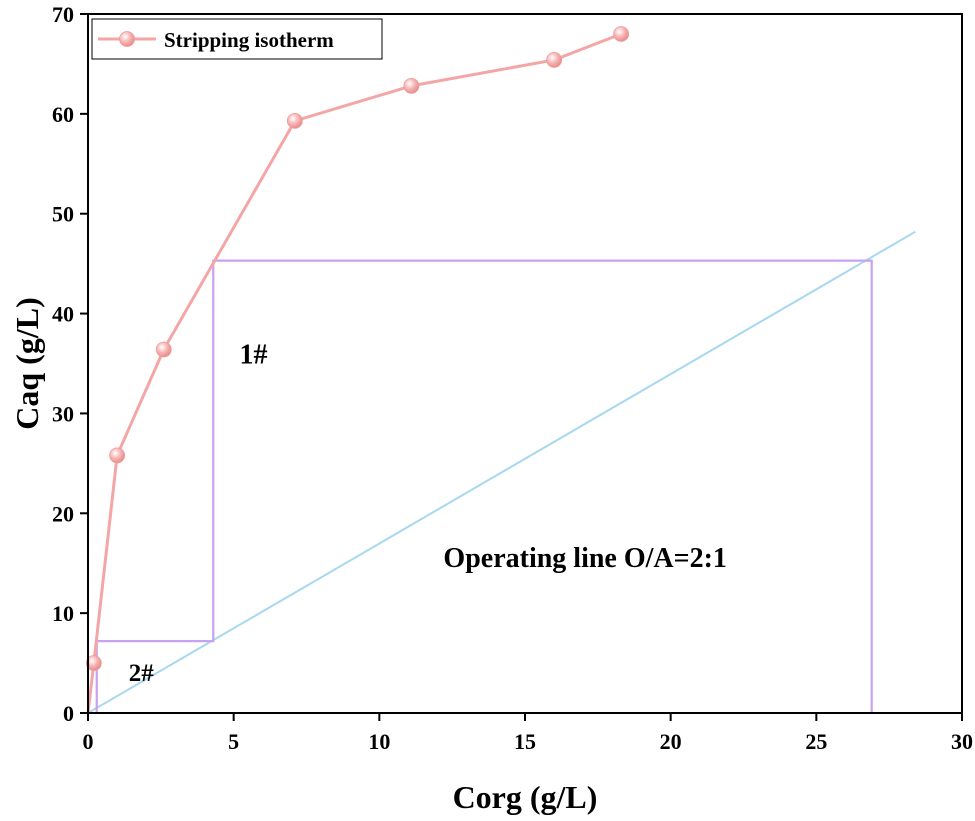 Image resolution: width=975 pixels, height=821 pixels. What do you see at coordinates (379, 741) in the screenshot?
I see `x-tick-label: 10` at bounding box center [379, 741].